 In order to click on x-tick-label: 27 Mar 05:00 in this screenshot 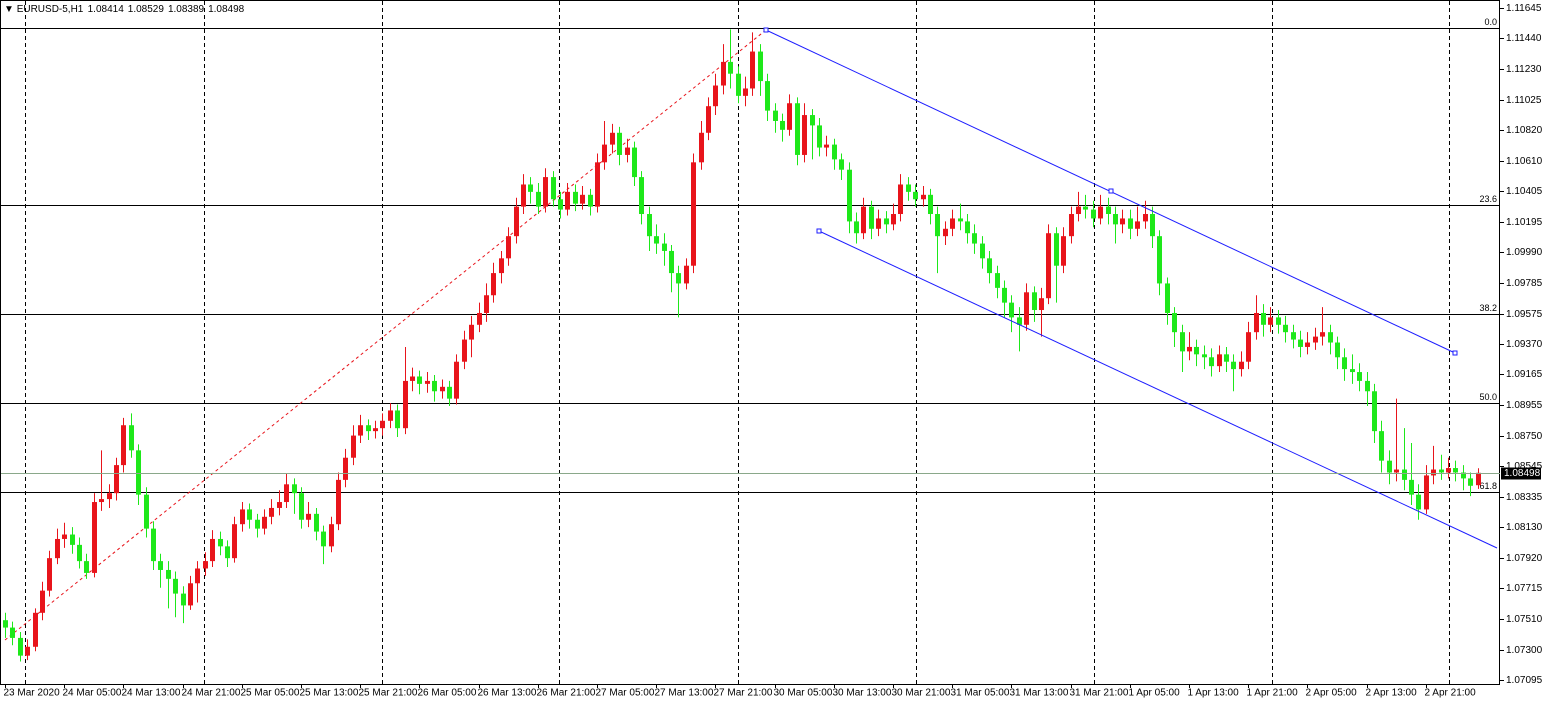, I will do `click(625, 693)`.